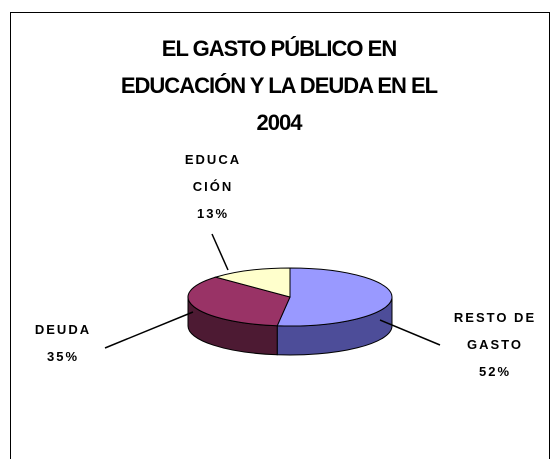 The height and width of the screenshot is (459, 560). What do you see at coordinates (280, 122) in the screenshot?
I see `chart-title: 2004` at bounding box center [280, 122].